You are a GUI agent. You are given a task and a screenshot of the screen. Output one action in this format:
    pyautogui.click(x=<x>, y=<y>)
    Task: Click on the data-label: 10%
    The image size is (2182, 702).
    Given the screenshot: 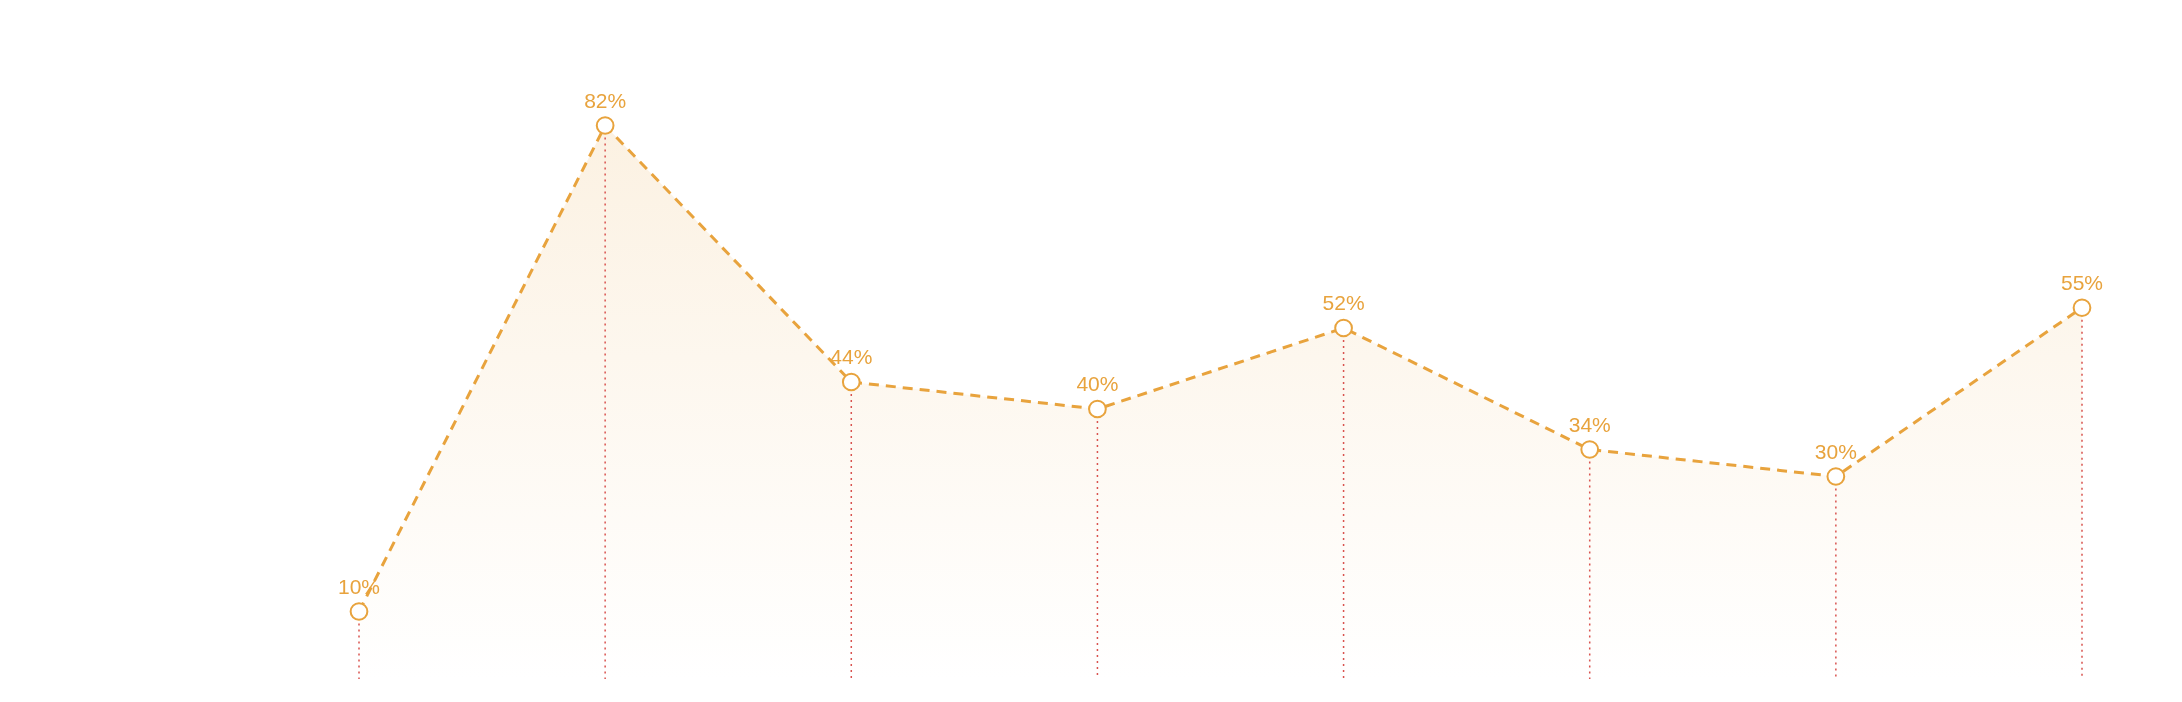 What is the action you would take?
    pyautogui.click(x=359, y=586)
    